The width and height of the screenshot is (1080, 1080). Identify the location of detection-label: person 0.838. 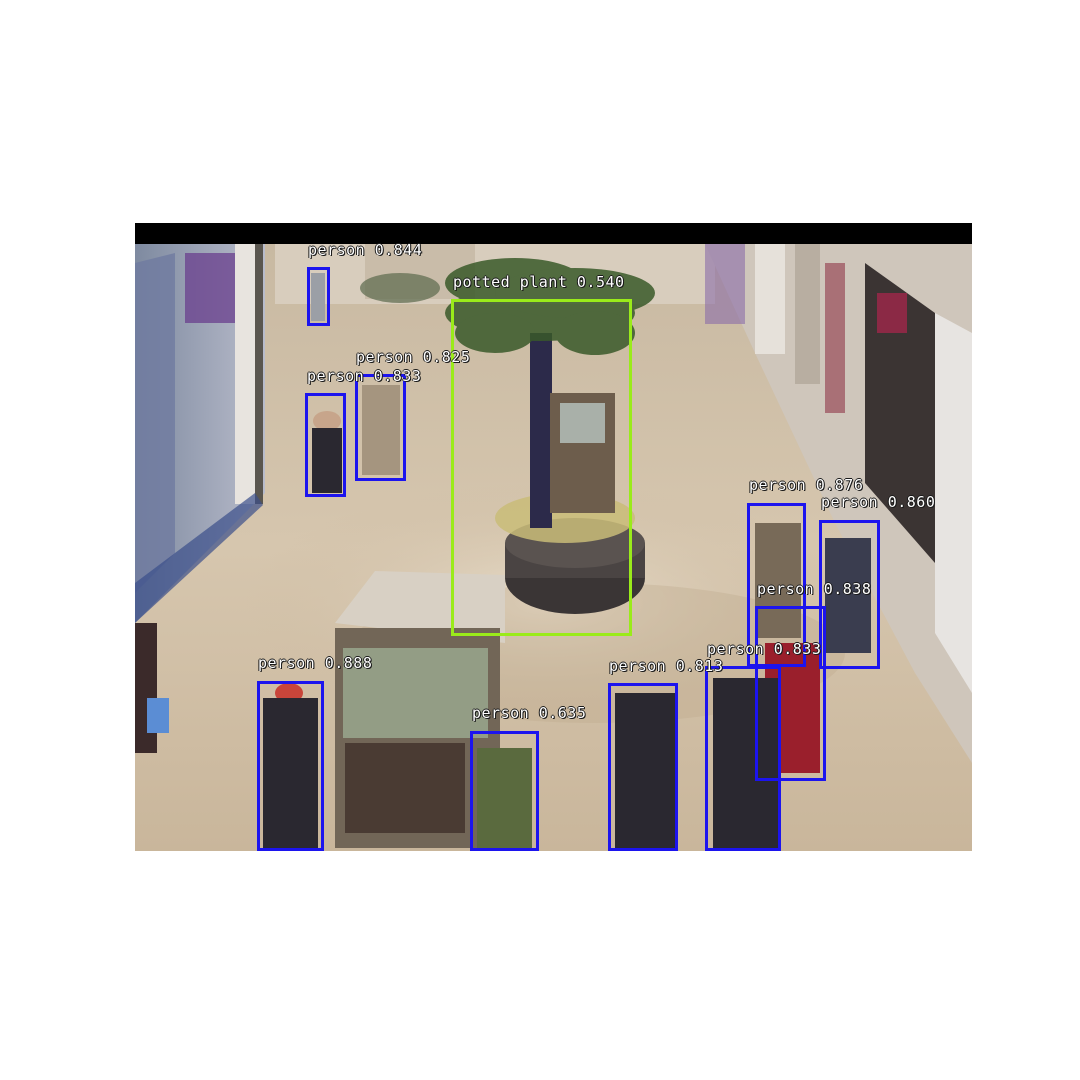
(814, 589).